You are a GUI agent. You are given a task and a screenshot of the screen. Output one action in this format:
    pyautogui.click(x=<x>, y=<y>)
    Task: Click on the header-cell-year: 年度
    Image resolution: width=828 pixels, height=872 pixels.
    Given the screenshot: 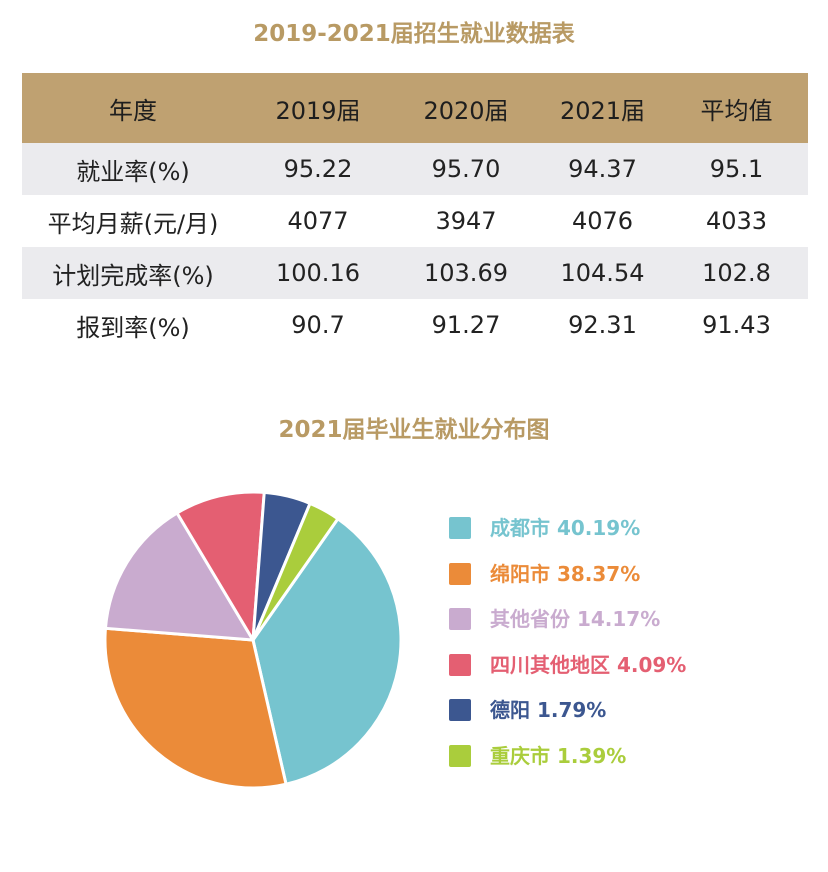 What is the action you would take?
    pyautogui.click(x=133, y=110)
    